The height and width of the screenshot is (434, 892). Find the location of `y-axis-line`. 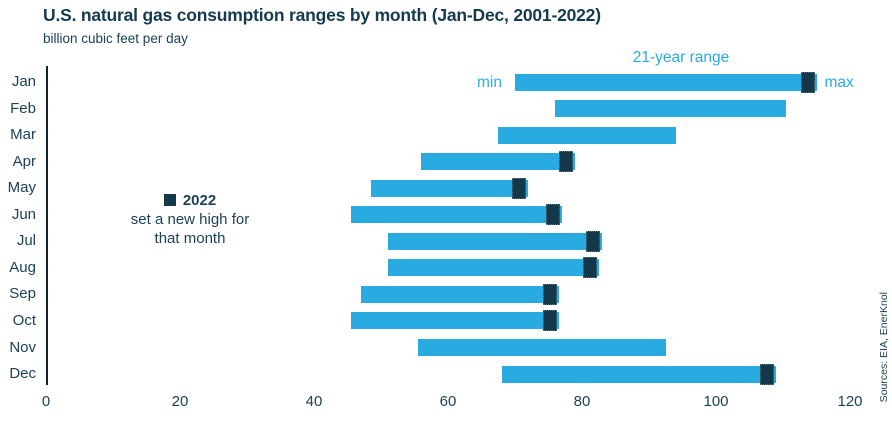

y-axis-line is located at coordinates (47, 225).